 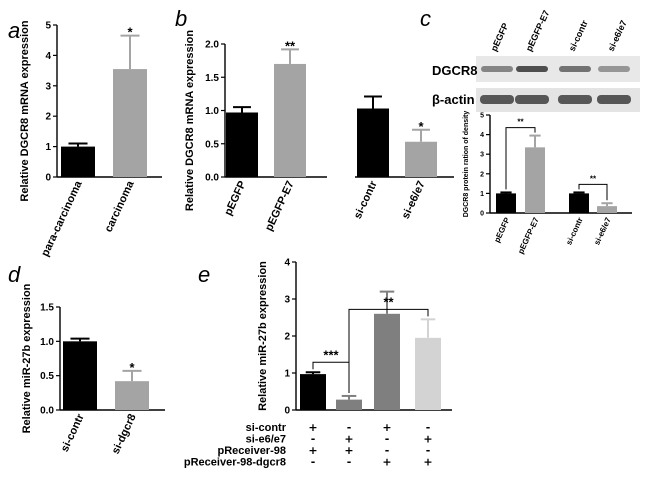 I want to click on y-tick-label-a: 4, so click(x=48, y=56).